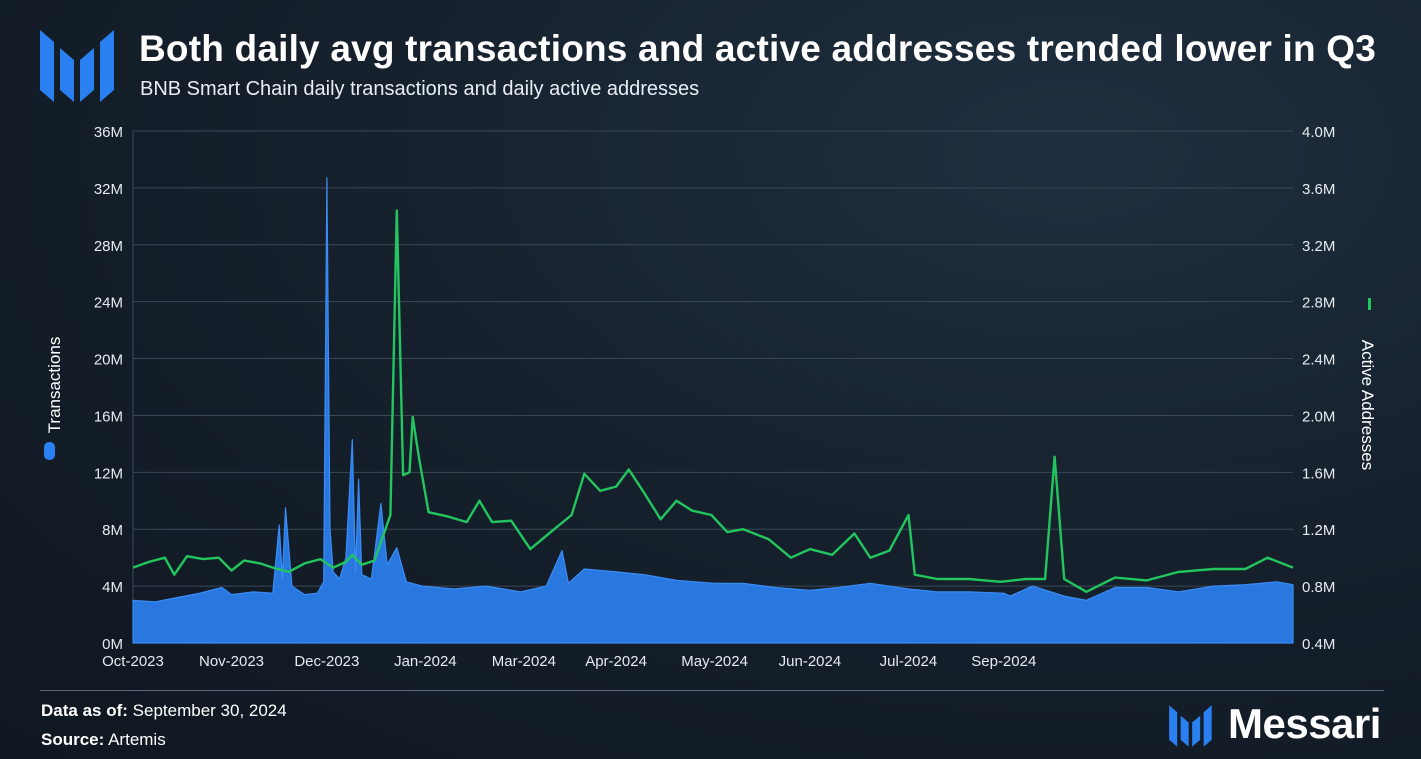 Image resolution: width=1421 pixels, height=759 pixels. I want to click on active-addresses-legend-marker, so click(1369, 304).